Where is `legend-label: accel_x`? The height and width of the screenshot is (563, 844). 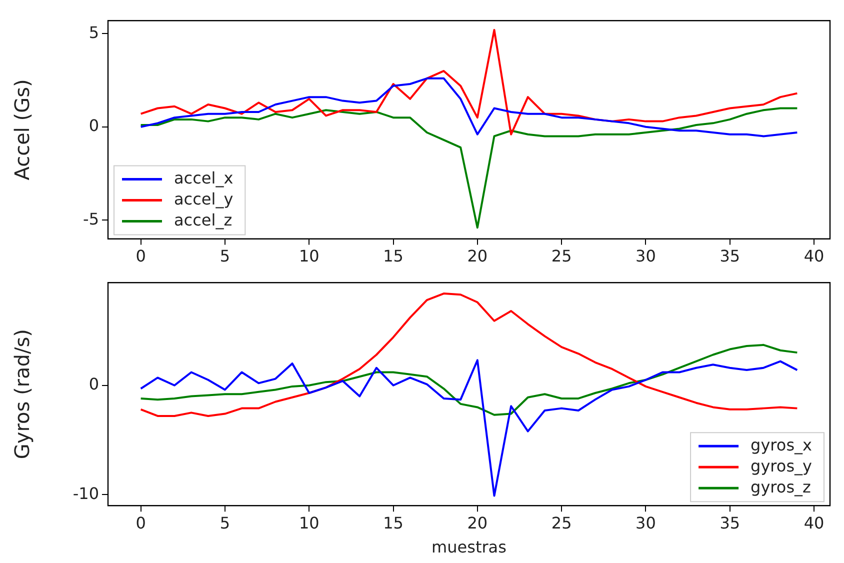 legend-label: accel_x is located at coordinates (204, 178).